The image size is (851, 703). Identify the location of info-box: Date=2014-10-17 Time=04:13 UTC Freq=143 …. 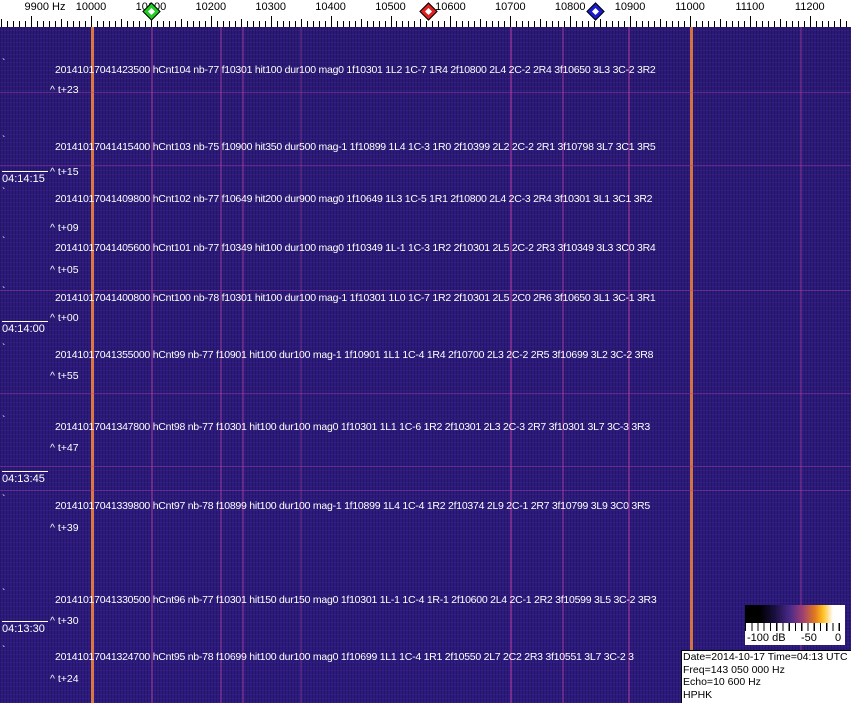
(766, 676).